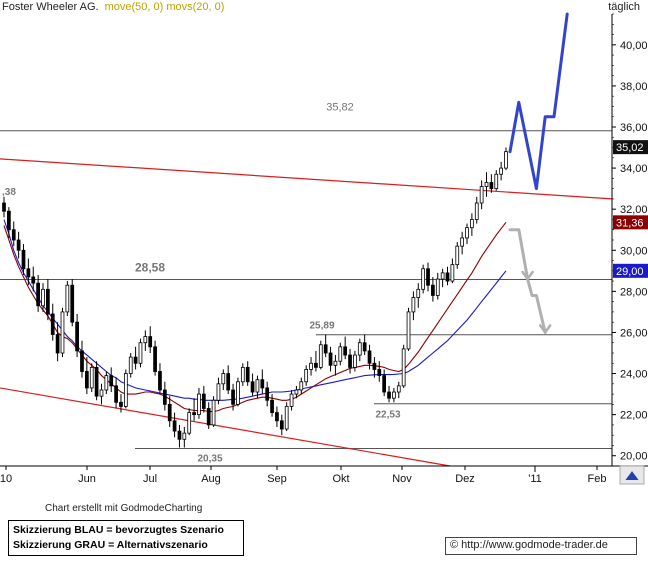 The height and width of the screenshot is (578, 648). What do you see at coordinates (624, 7) in the screenshot?
I see `timeframe-label: täglich` at bounding box center [624, 7].